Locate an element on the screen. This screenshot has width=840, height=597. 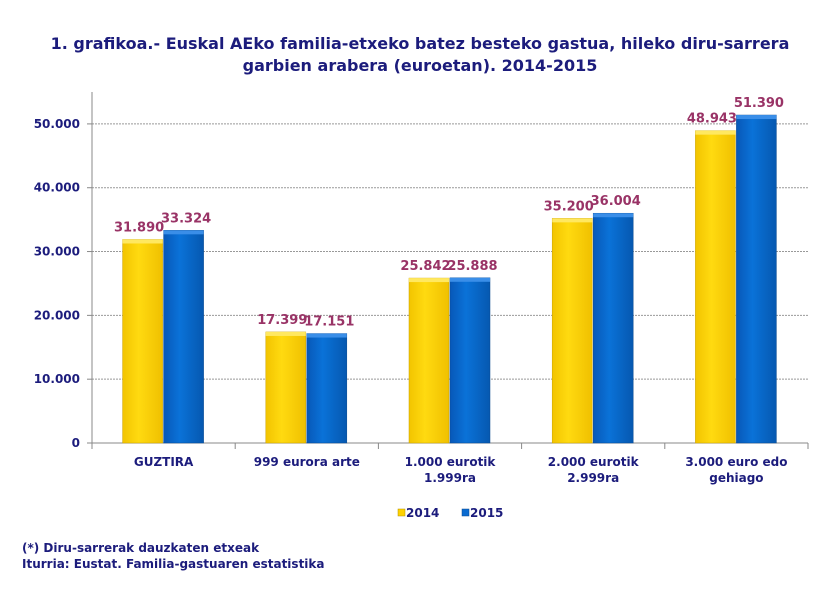
data-label: 17.399 is located at coordinates (282, 320).